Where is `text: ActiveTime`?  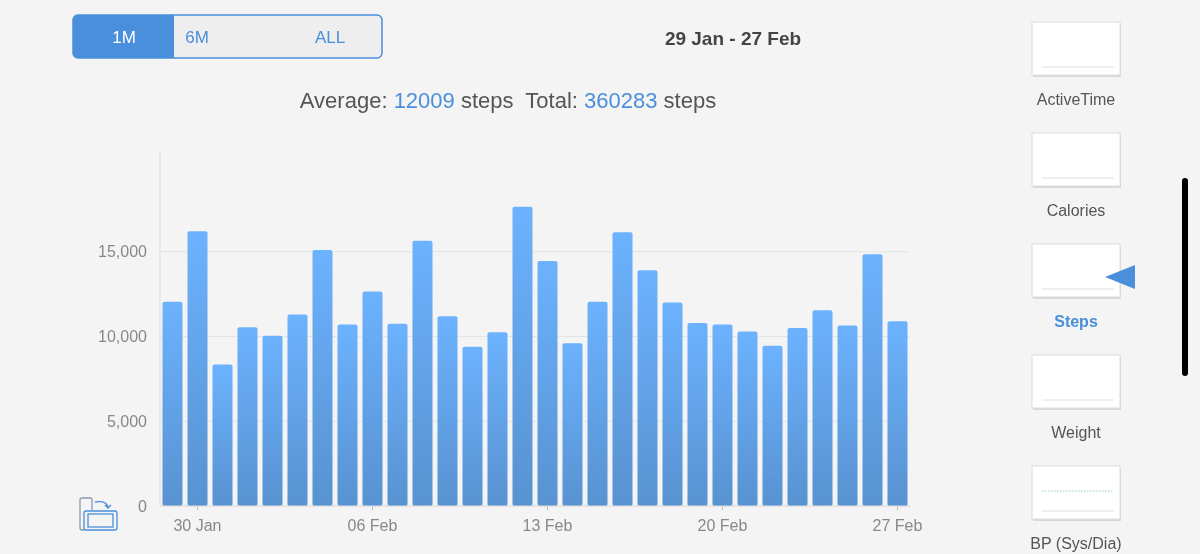
text: ActiveTime is located at coordinates (1076, 99).